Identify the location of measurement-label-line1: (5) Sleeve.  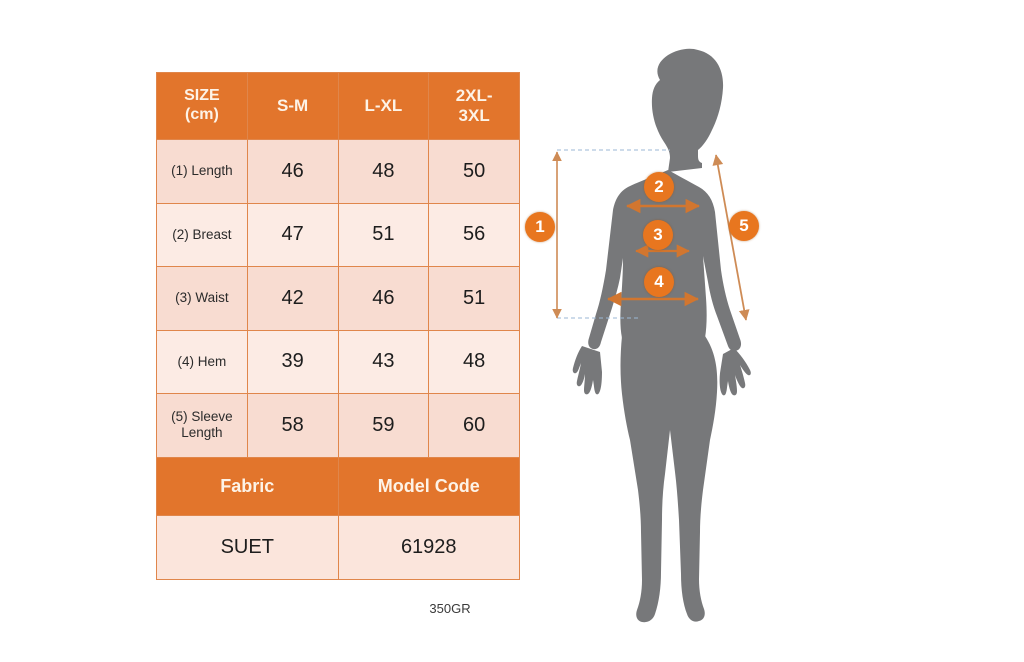
(202, 417).